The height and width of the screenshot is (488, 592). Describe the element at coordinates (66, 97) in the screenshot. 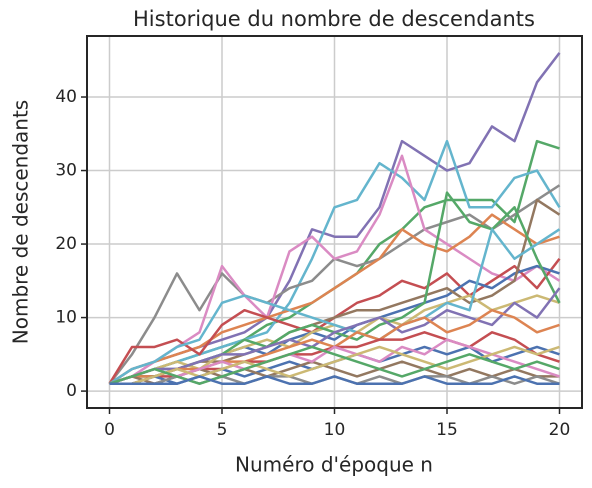

I see `y-tick-label: 40` at that location.